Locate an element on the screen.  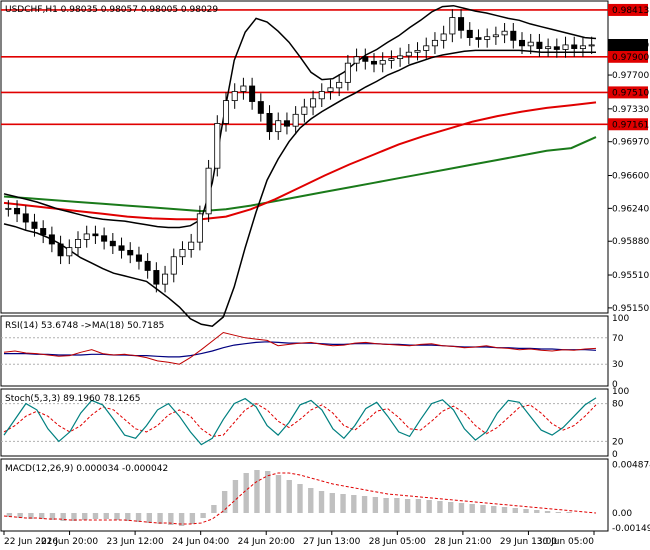
x-tick-label: 28 Jun 21:00 is located at coordinates (462, 542).